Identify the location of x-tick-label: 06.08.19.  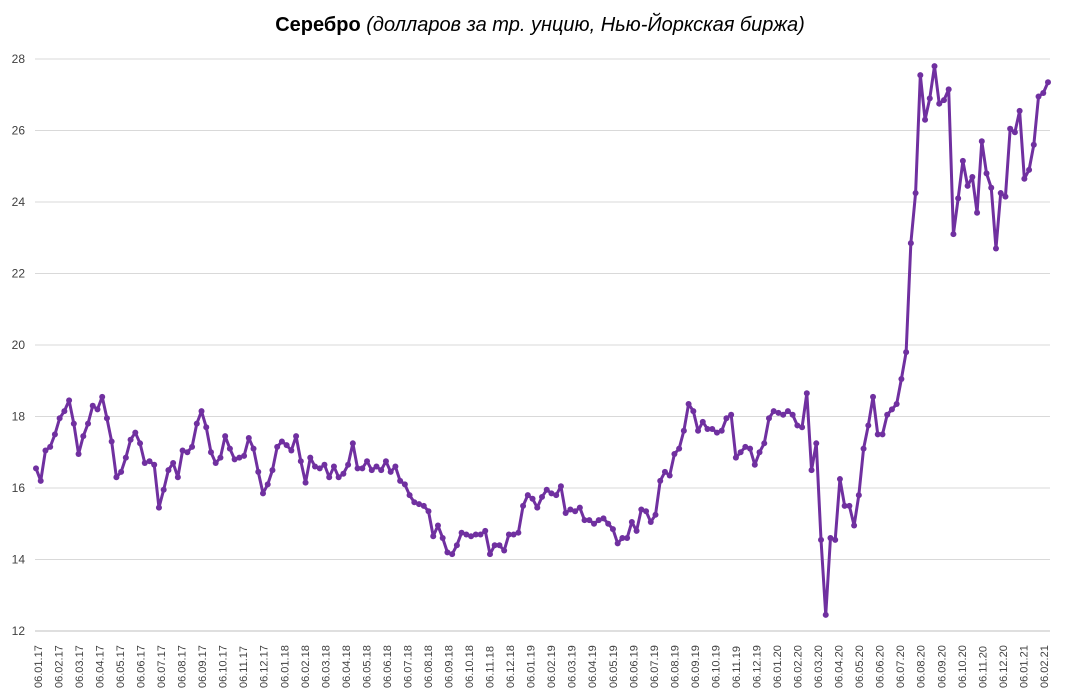
(675, 666).